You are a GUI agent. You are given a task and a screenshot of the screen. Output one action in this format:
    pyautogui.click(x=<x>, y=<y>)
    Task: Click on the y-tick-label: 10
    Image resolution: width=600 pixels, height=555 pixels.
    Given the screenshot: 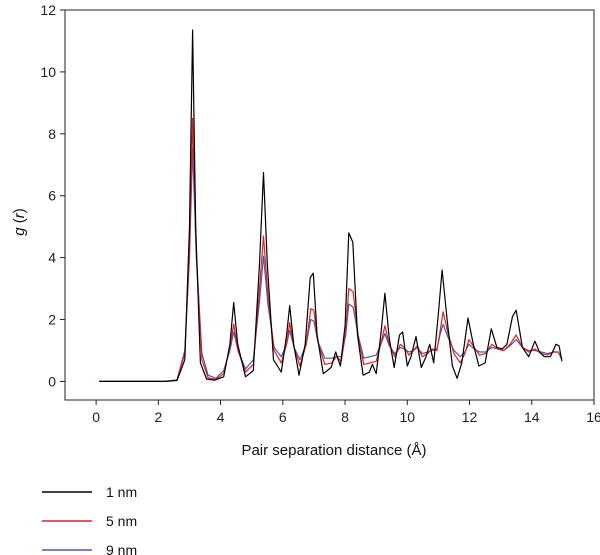 What is the action you would take?
    pyautogui.click(x=48, y=72)
    